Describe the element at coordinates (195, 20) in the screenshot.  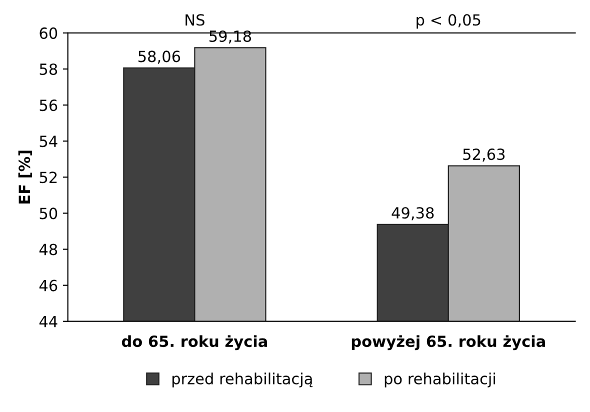
I see `text: NS` at that location.